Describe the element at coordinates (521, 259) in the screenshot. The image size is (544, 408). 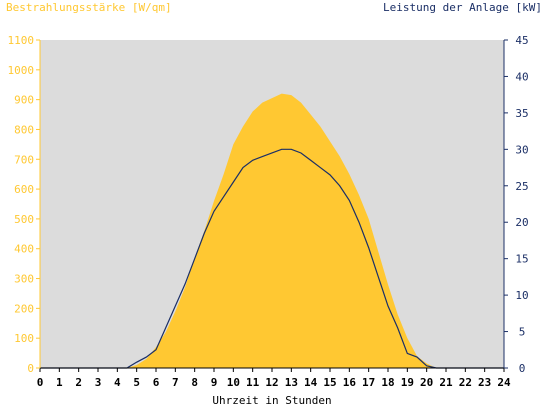
I see `right-tick-label: 15` at that location.